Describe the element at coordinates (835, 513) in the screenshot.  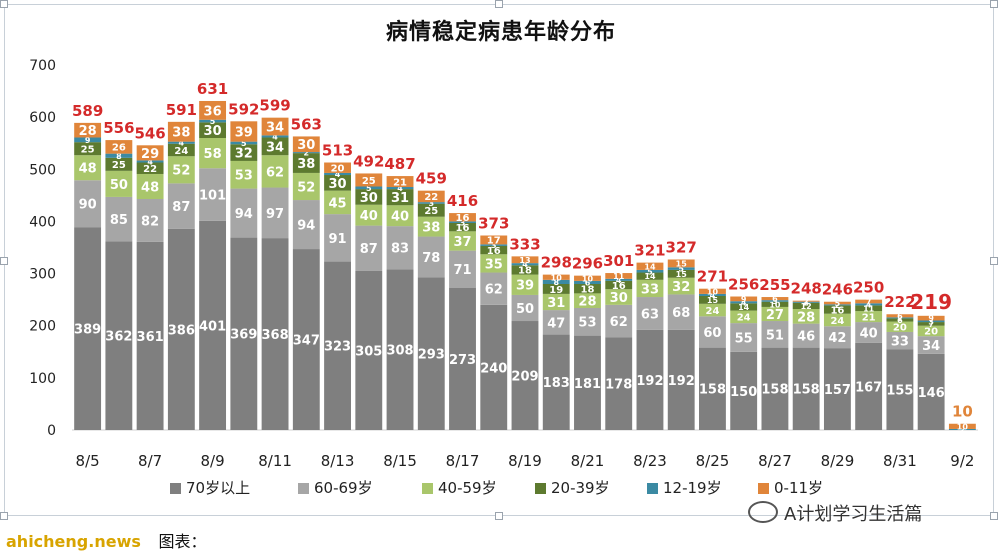
I see `footer-account: A计划学习生活篇` at that location.